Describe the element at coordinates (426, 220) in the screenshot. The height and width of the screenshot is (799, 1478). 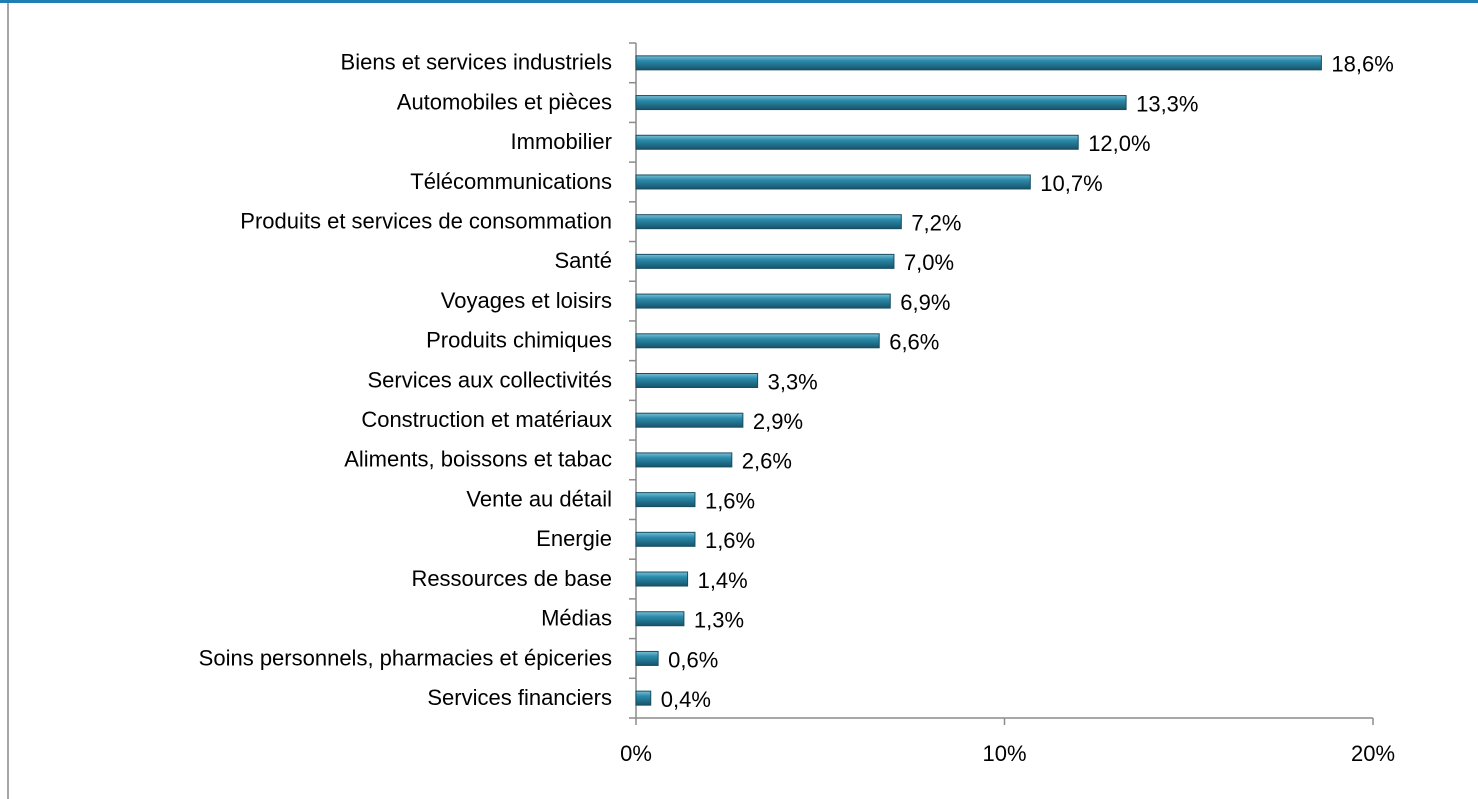
I see `category-label: Produits et services de consommation` at that location.